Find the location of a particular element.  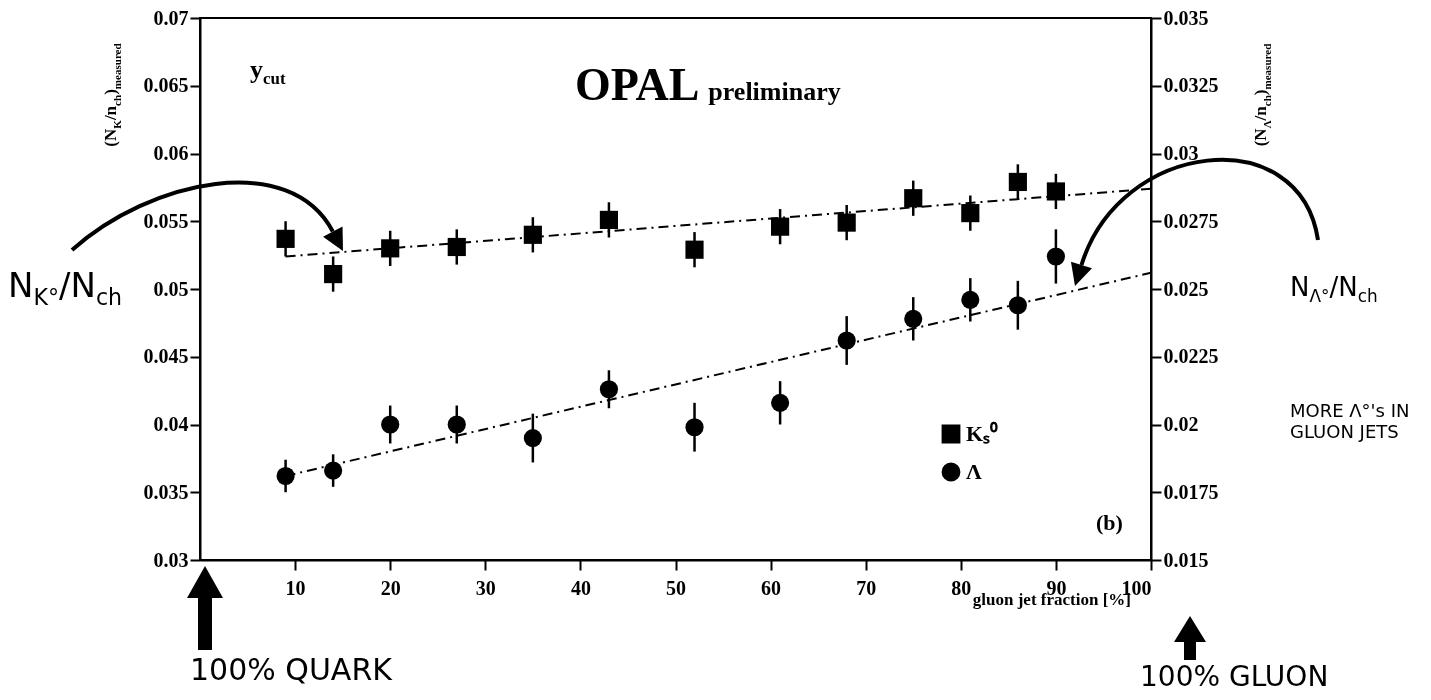

y-tick-label: 0.07 is located at coordinates (171, 17).